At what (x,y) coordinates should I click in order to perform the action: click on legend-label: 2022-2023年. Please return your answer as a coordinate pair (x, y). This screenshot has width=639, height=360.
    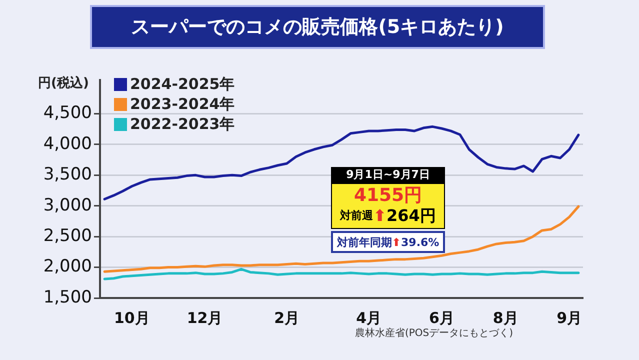
    Looking at the image, I should click on (182, 124).